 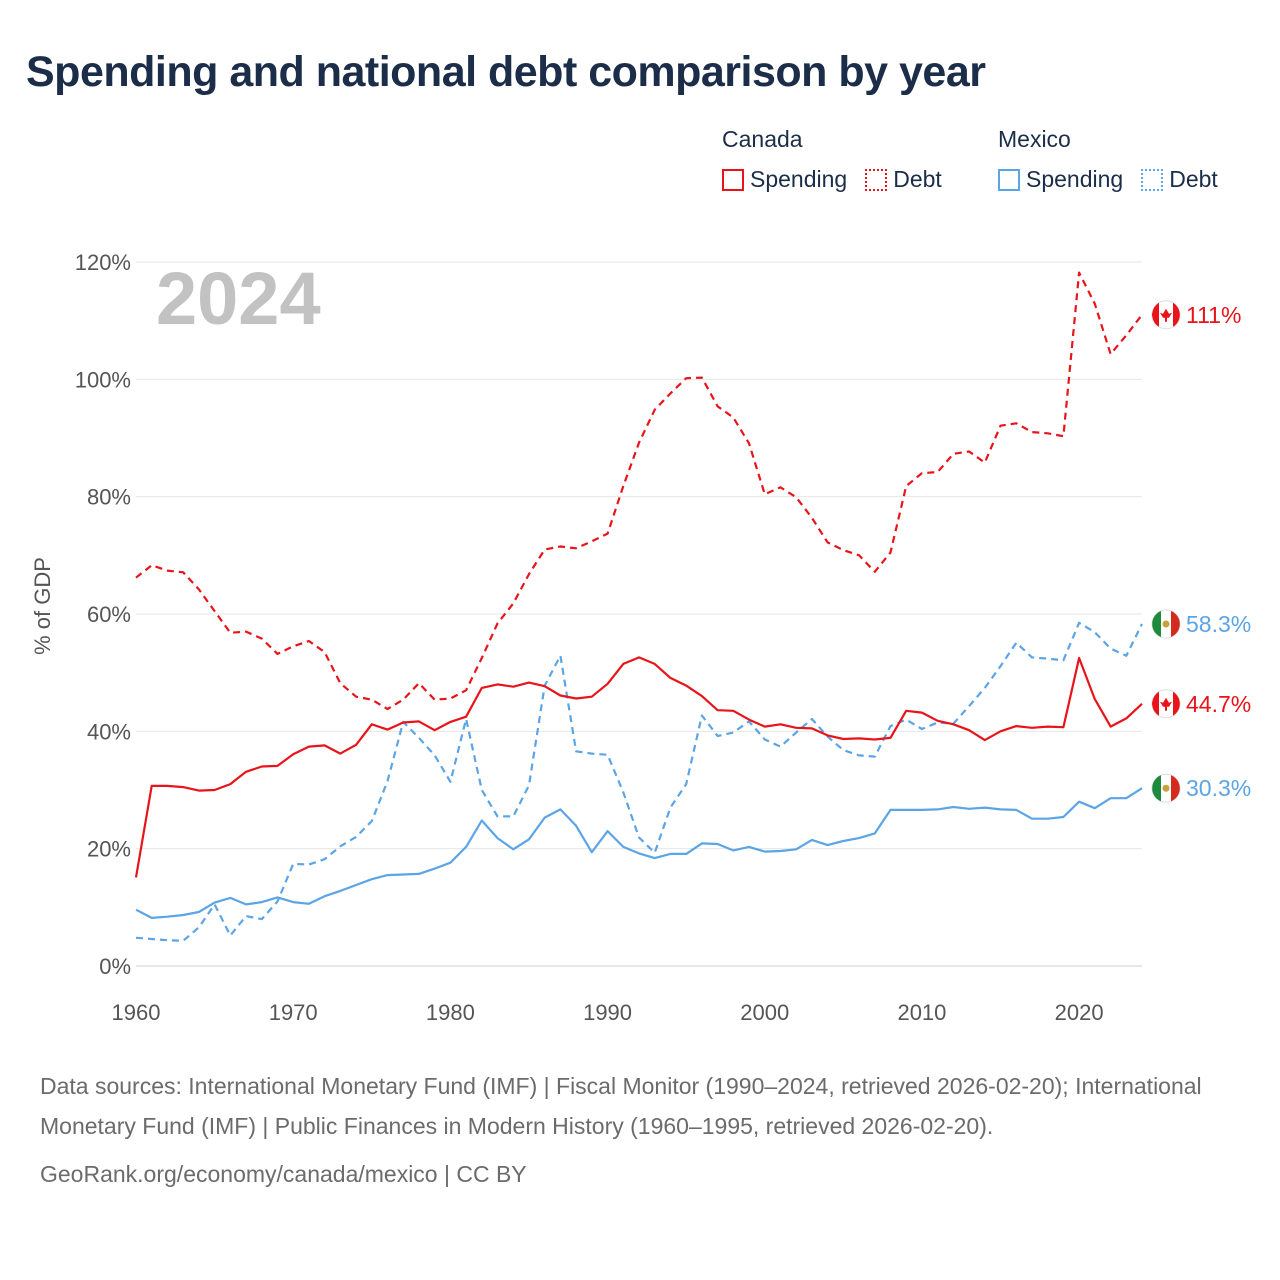 I want to click on legend-label-canada-debt: Debt, so click(x=917, y=179).